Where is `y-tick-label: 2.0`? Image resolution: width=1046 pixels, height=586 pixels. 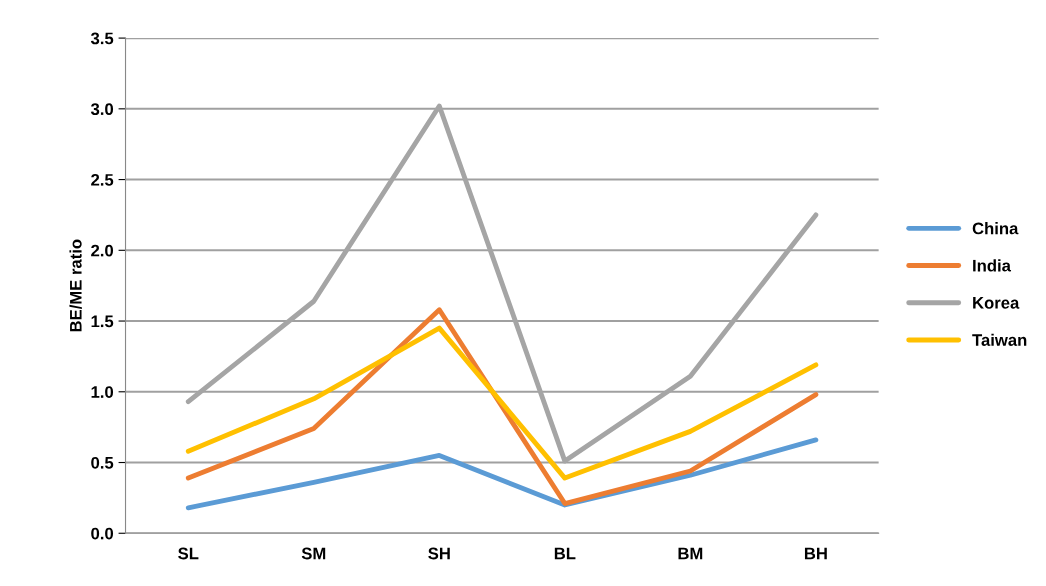
y-tick-label: 2.0 is located at coordinates (102, 250).